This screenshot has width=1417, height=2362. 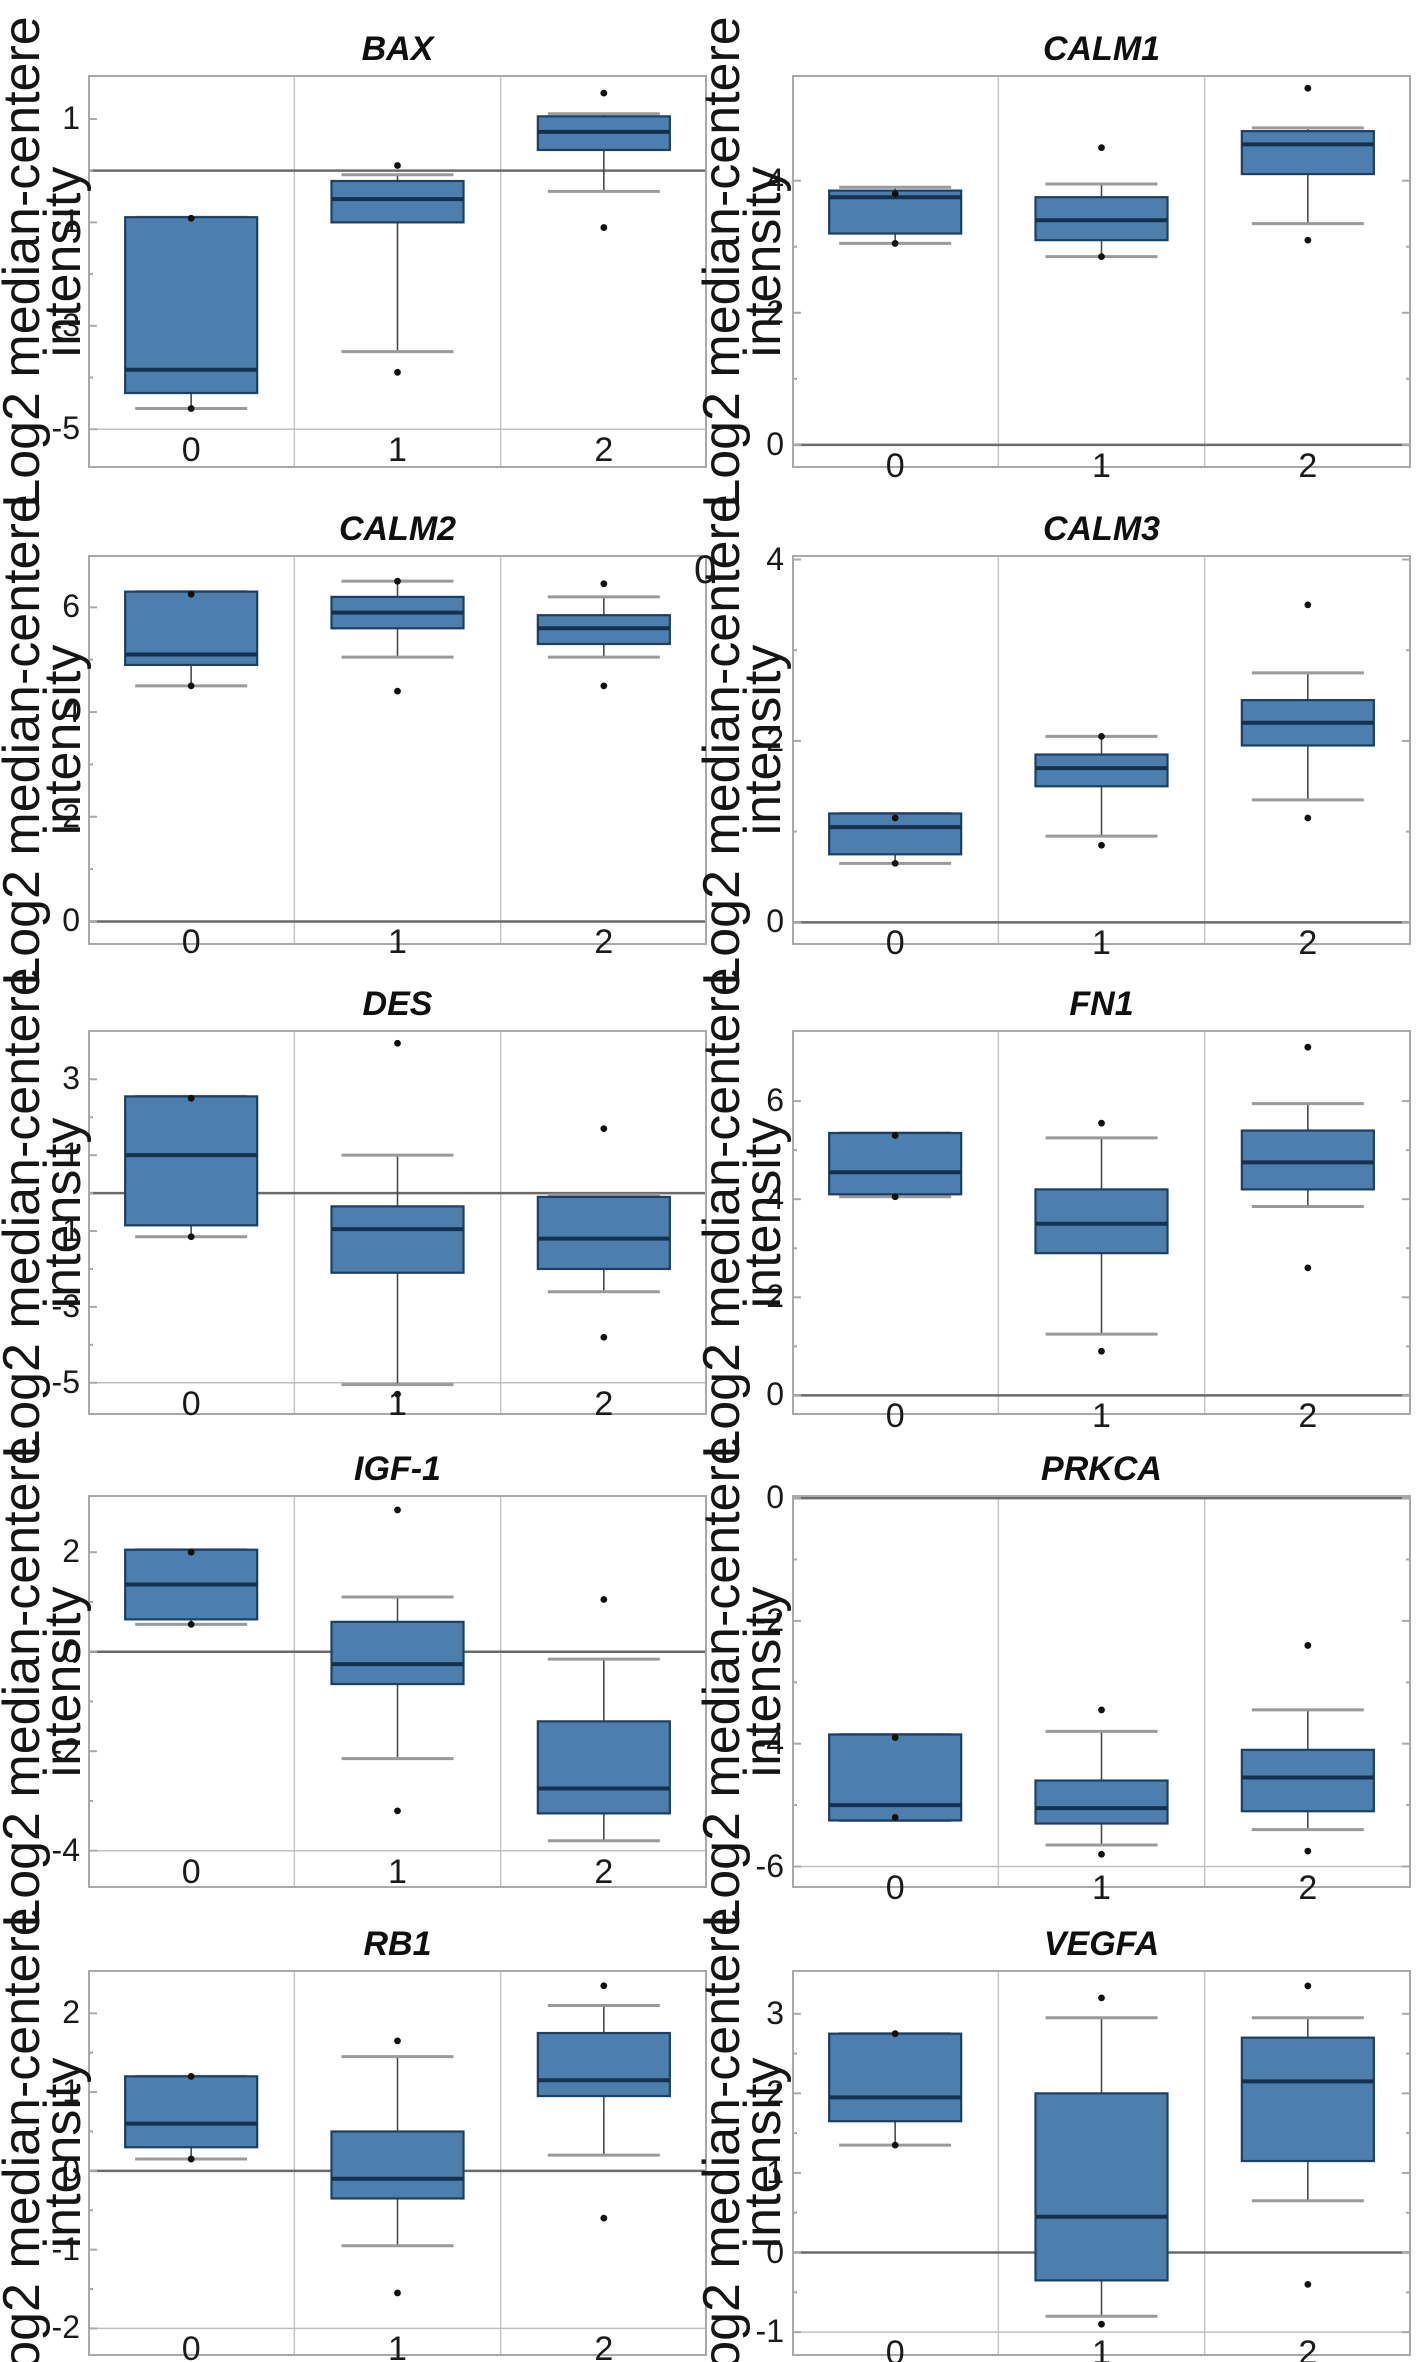 What do you see at coordinates (71, 117) in the screenshot?
I see `y-tick-label: 1` at bounding box center [71, 117].